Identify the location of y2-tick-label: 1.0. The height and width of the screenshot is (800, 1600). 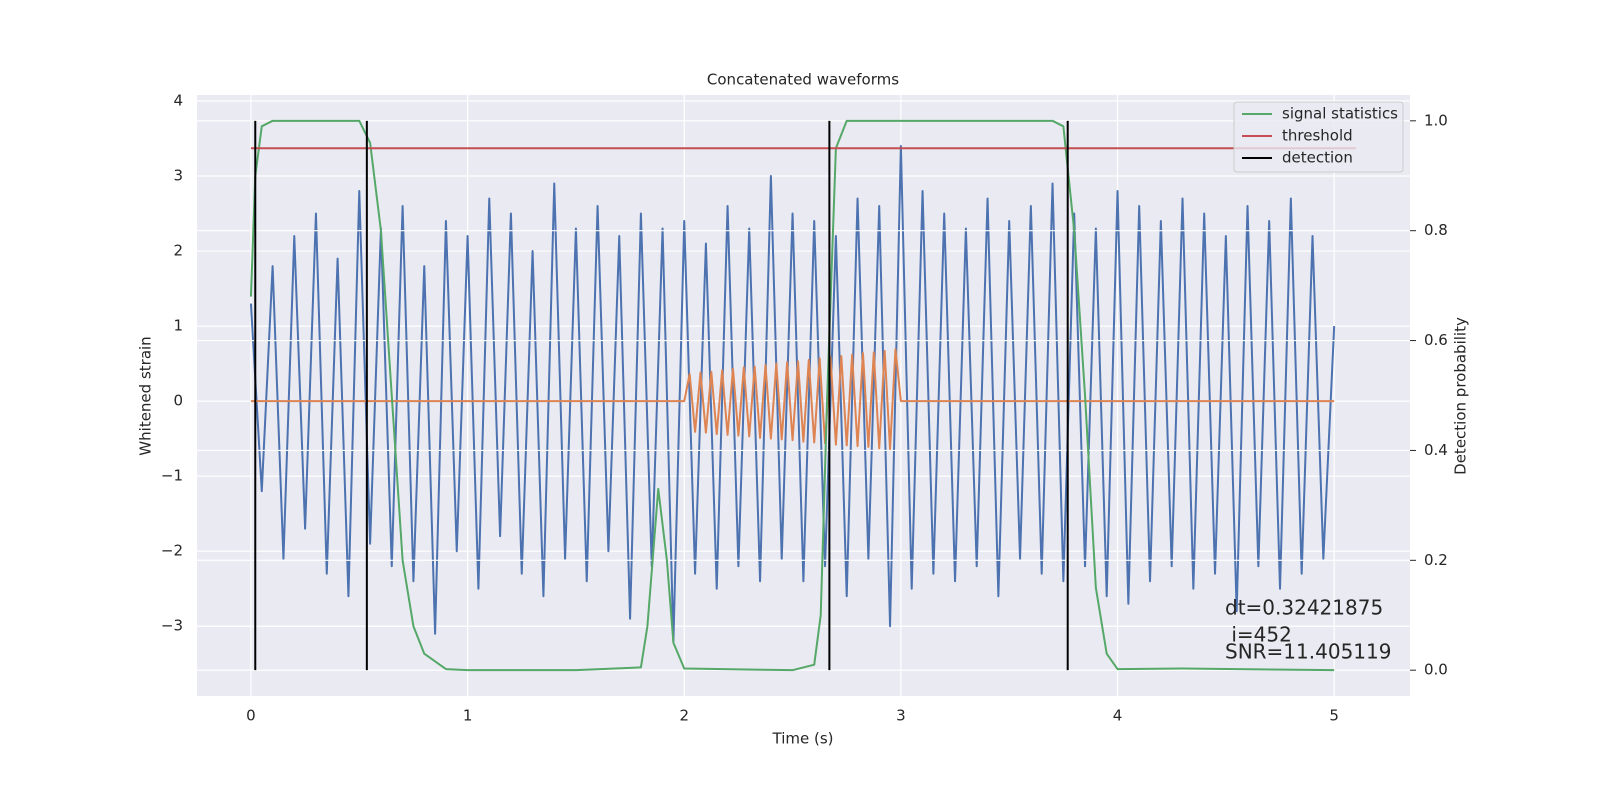
(1436, 120).